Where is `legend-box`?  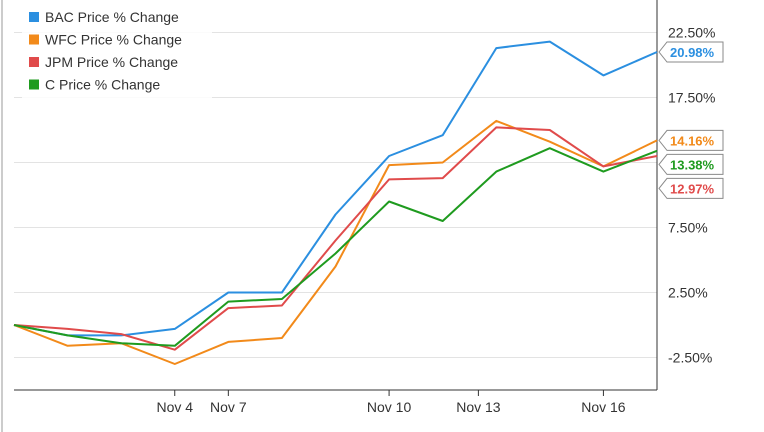 legend-box is located at coordinates (117, 51).